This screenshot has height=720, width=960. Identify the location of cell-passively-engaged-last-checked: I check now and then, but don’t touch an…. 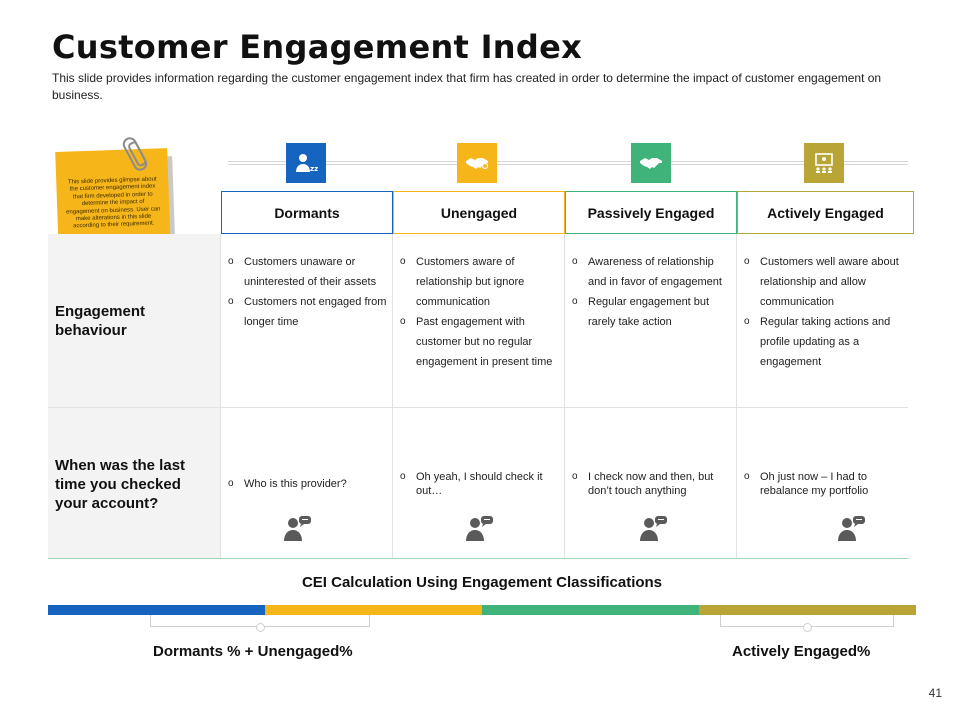
(652, 484).